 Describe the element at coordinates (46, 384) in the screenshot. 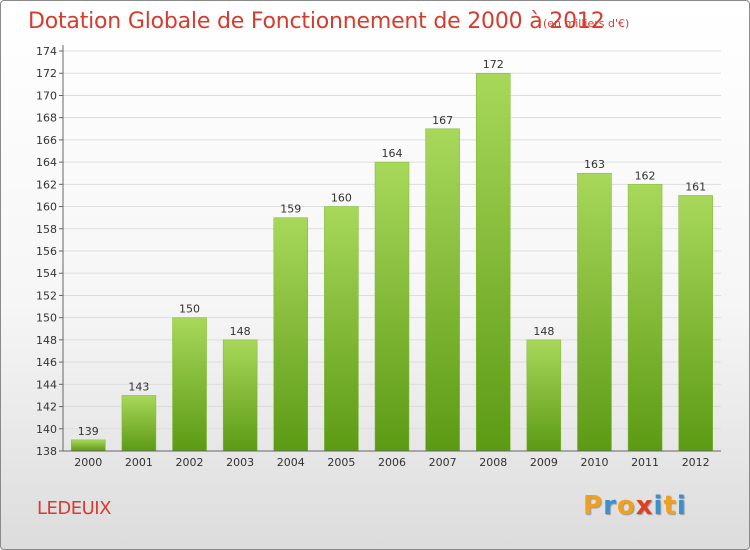

I see `y-tick-label: 144` at that location.